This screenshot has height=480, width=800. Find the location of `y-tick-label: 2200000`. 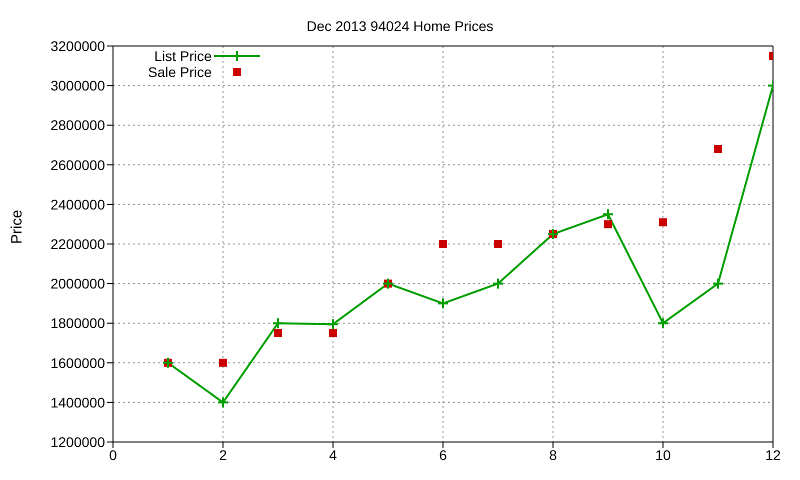

y-tick-label: 2200000 is located at coordinates (78, 244).